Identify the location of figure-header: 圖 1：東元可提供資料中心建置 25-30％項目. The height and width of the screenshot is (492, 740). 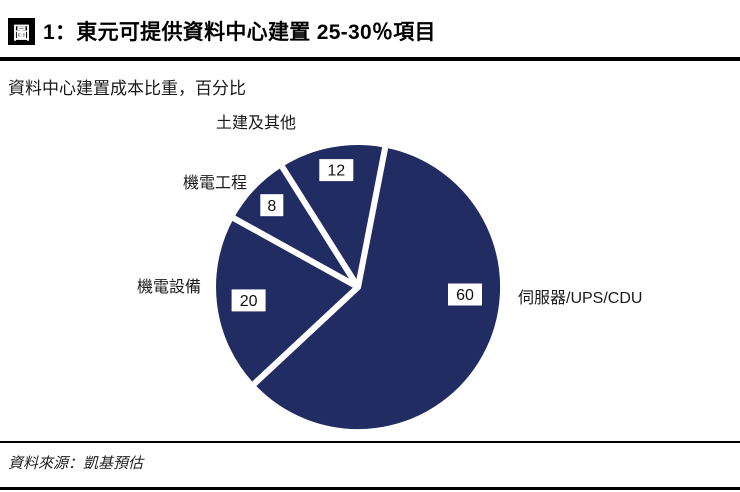
(370, 31).